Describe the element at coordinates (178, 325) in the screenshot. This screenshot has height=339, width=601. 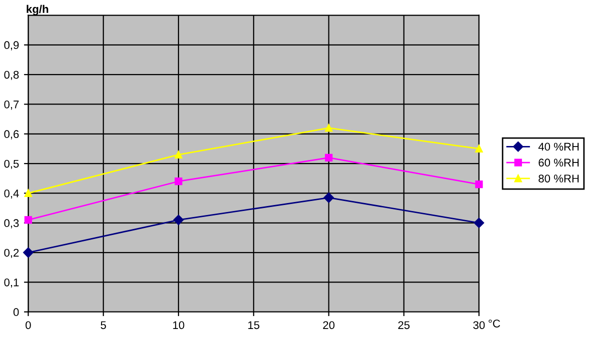
I see `x-tick-label: 10` at that location.